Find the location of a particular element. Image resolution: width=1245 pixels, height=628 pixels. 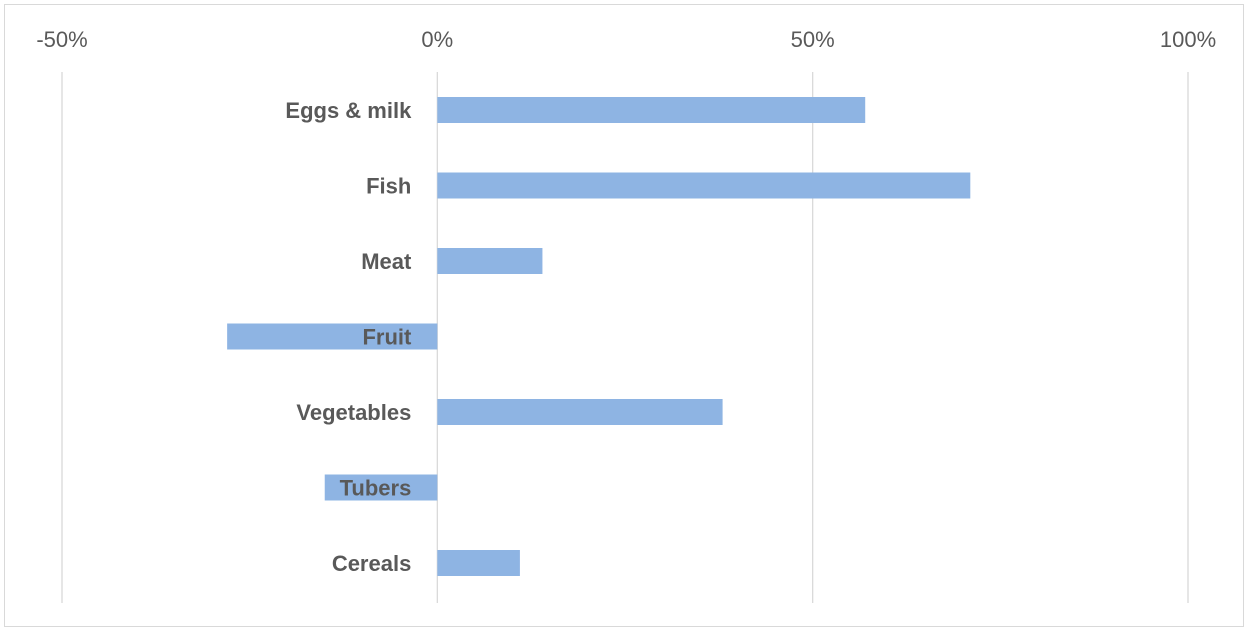

category-label: Vegetables is located at coordinates (353, 412).